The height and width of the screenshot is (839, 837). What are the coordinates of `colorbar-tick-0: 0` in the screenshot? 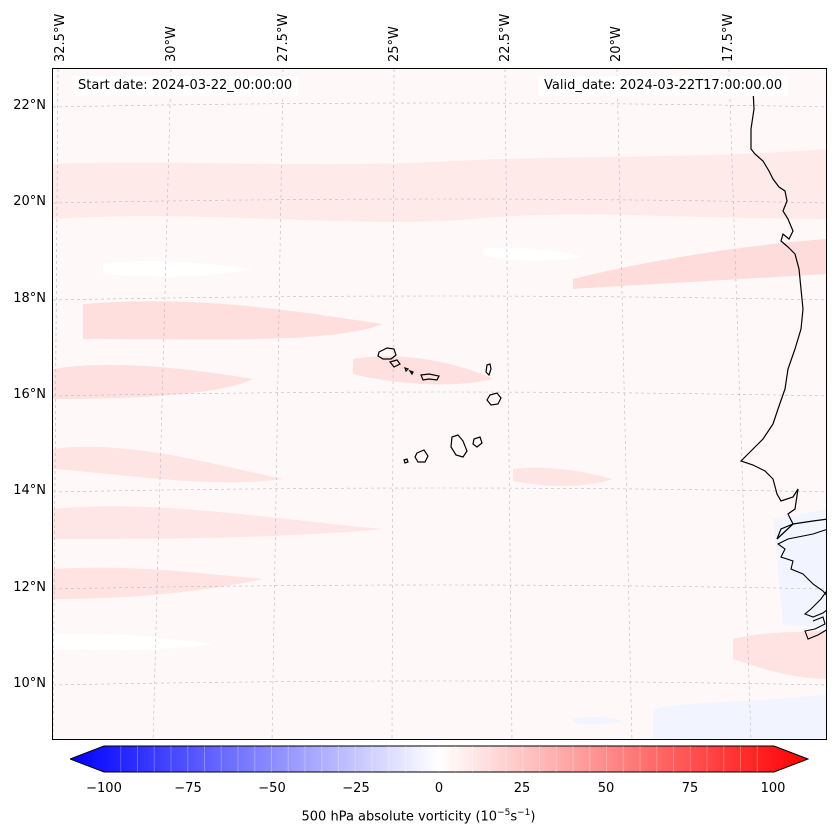 It's located at (439, 788).